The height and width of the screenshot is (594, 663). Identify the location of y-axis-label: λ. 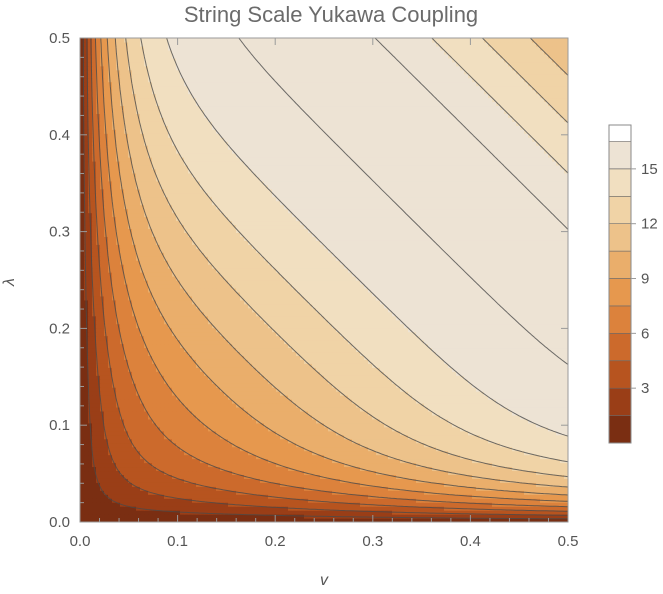
(9, 282).